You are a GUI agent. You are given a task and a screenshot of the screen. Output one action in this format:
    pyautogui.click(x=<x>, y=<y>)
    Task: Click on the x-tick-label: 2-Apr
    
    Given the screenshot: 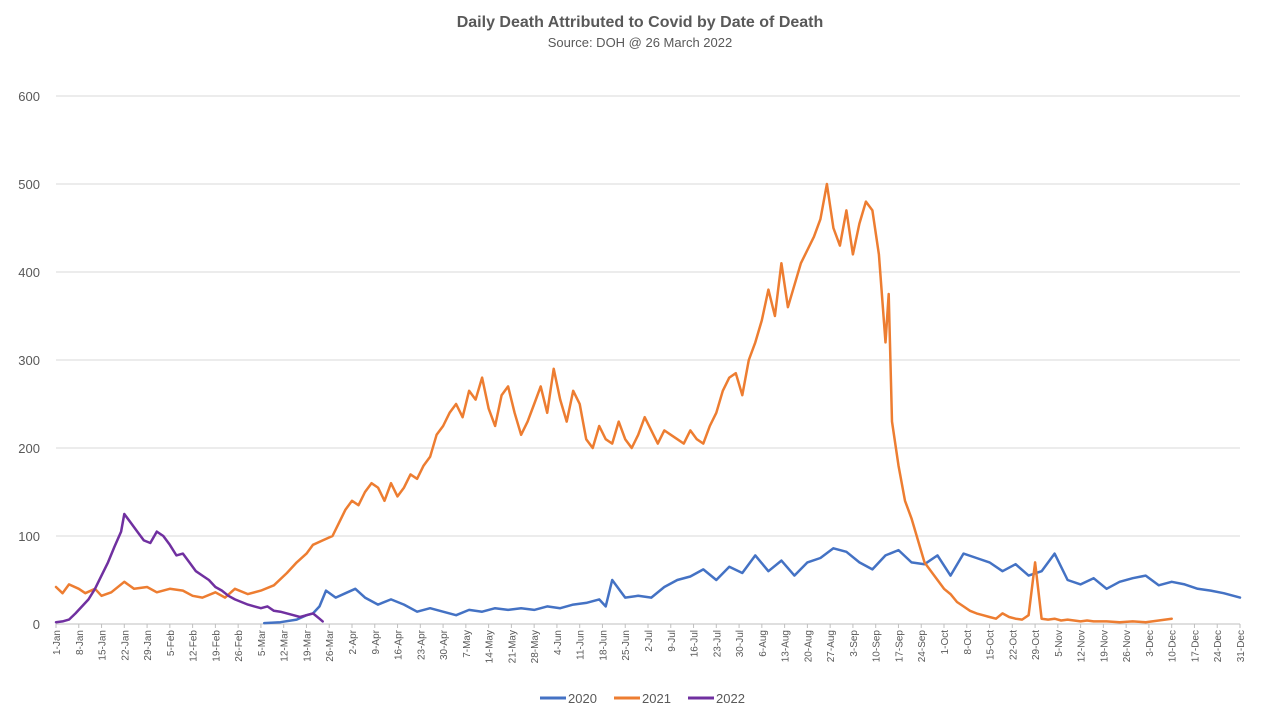 What is the action you would take?
    pyautogui.click(x=353, y=641)
    